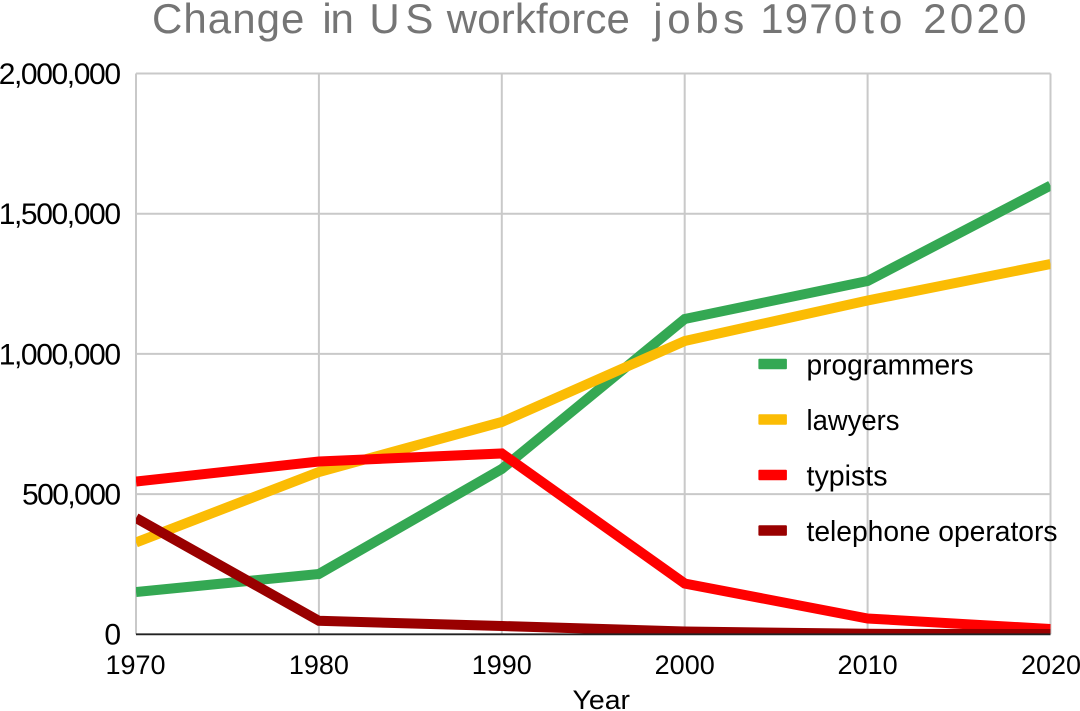 The width and height of the screenshot is (1080, 711). Describe the element at coordinates (868, 665) in the screenshot. I see `svg-text: 2010` at that location.